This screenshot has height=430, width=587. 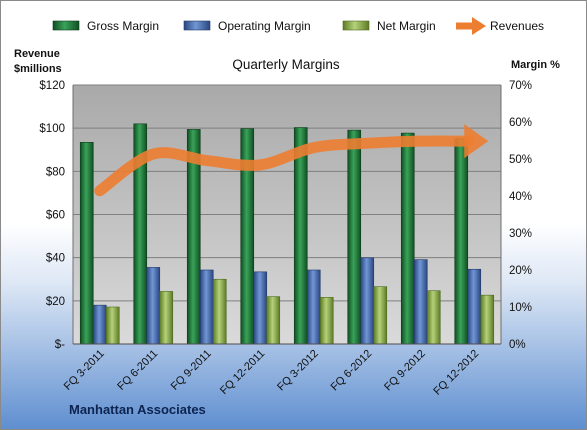 What do you see at coordinates (264, 26) in the screenshot?
I see `operating-margin-legend-label: Operating Margin` at bounding box center [264, 26].